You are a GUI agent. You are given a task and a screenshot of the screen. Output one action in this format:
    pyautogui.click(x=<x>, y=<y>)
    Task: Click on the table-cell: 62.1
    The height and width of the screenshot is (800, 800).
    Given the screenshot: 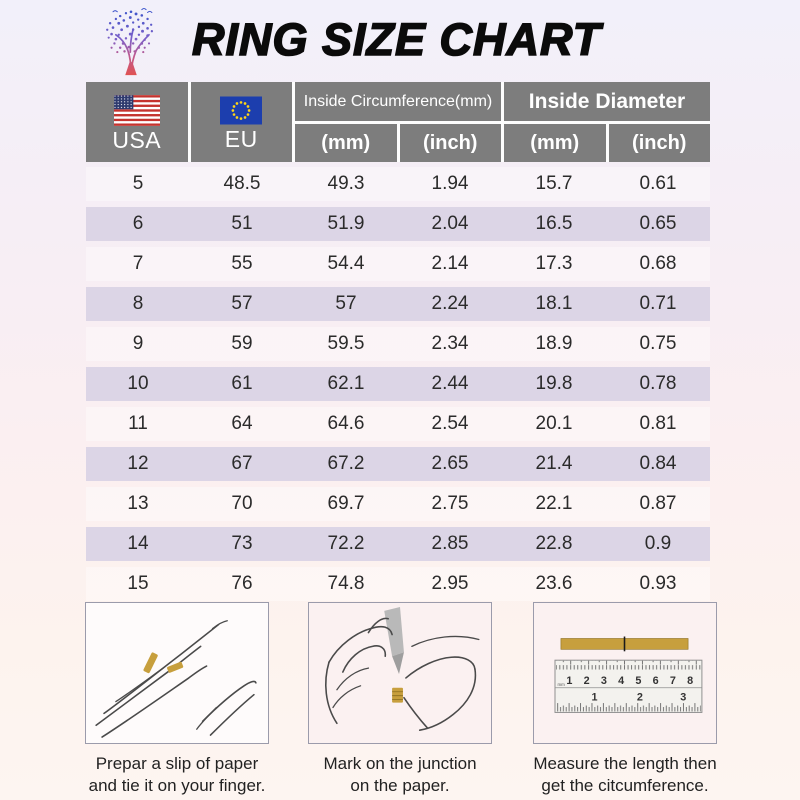 What is the action you would take?
    pyautogui.click(x=346, y=383)
    